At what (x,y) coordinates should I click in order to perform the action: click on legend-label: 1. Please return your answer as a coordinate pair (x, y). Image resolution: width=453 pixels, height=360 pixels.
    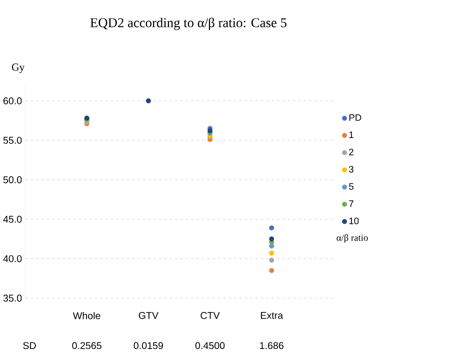
    Looking at the image, I should click on (351, 135).